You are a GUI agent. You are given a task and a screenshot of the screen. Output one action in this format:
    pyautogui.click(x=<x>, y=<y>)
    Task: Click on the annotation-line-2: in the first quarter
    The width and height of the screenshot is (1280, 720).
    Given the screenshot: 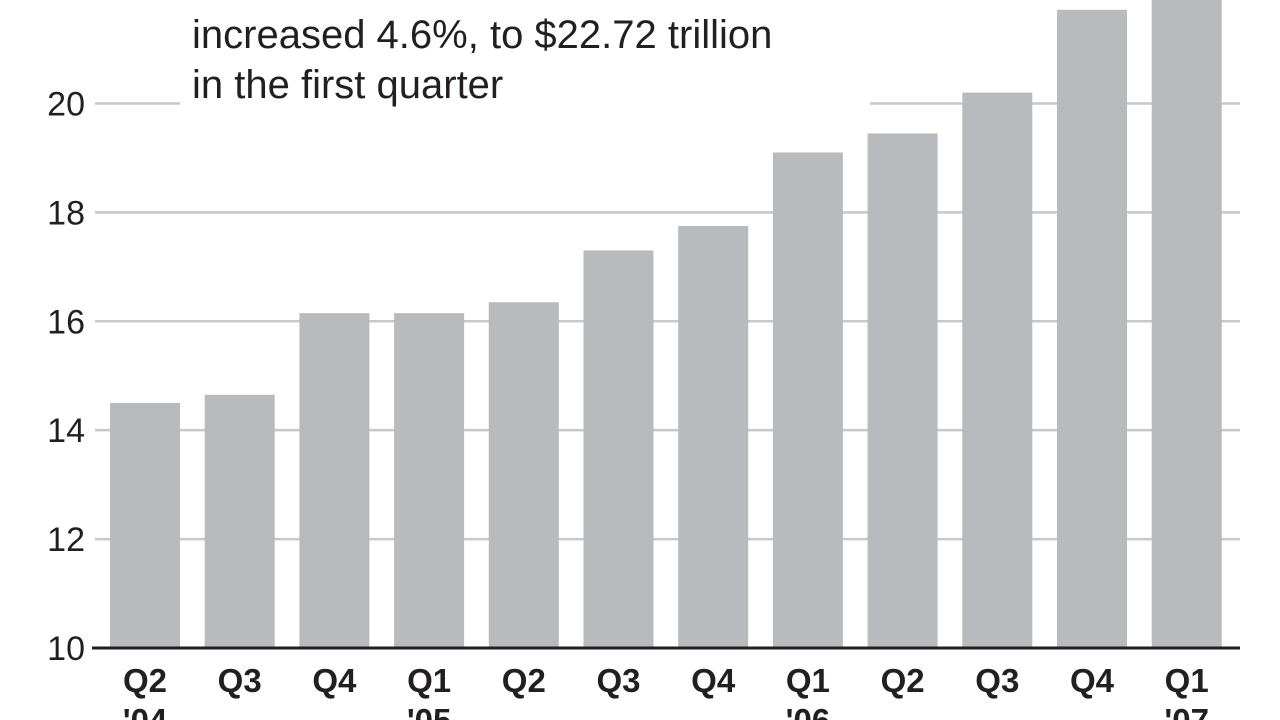 What is the action you would take?
    pyautogui.click(x=347, y=85)
    